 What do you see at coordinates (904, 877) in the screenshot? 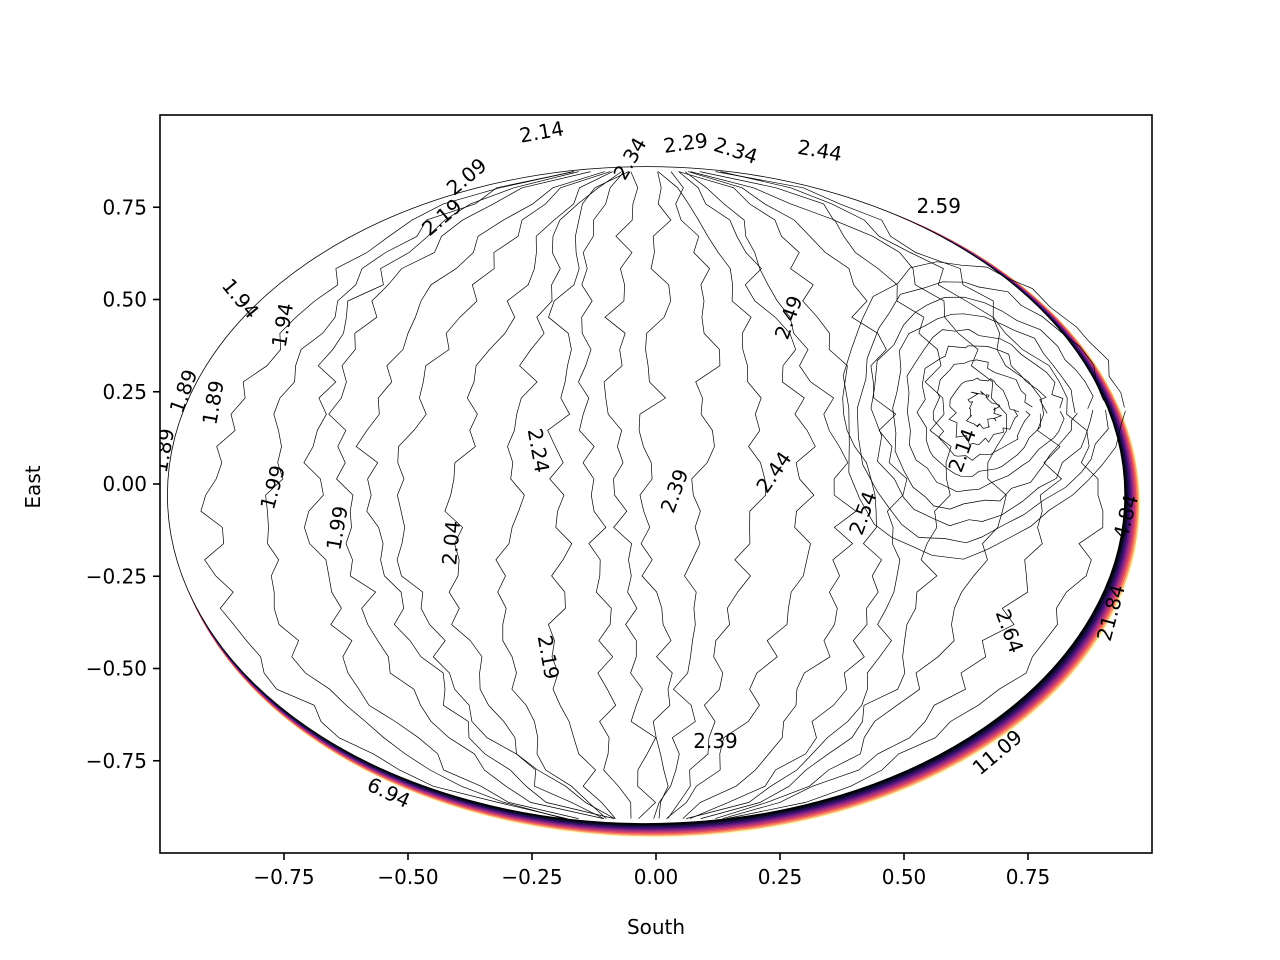
I see `x-tick-label: 0.50` at bounding box center [904, 877].